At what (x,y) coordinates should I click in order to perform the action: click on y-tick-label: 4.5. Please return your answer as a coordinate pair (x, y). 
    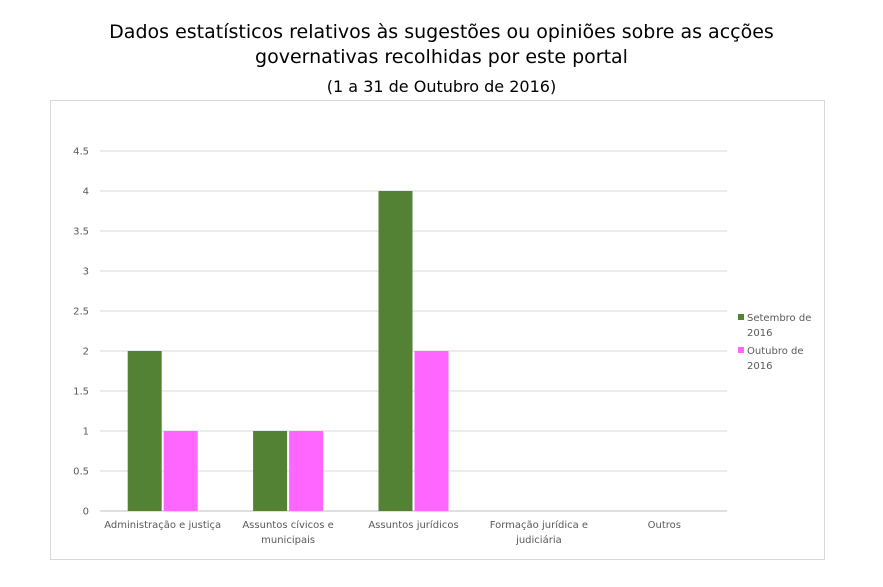
    Looking at the image, I should click on (81, 152).